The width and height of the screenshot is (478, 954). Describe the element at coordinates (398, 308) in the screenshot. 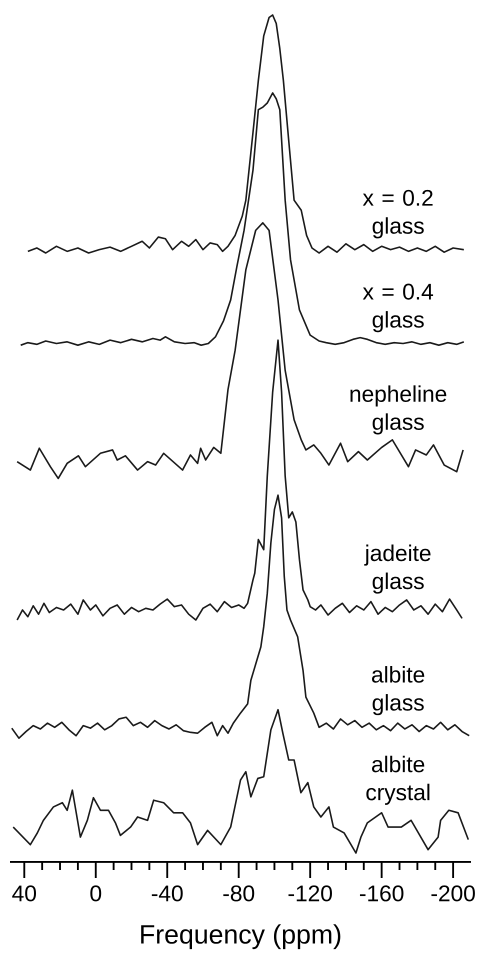

I see `series-label: x = 0.4 glass` at that location.